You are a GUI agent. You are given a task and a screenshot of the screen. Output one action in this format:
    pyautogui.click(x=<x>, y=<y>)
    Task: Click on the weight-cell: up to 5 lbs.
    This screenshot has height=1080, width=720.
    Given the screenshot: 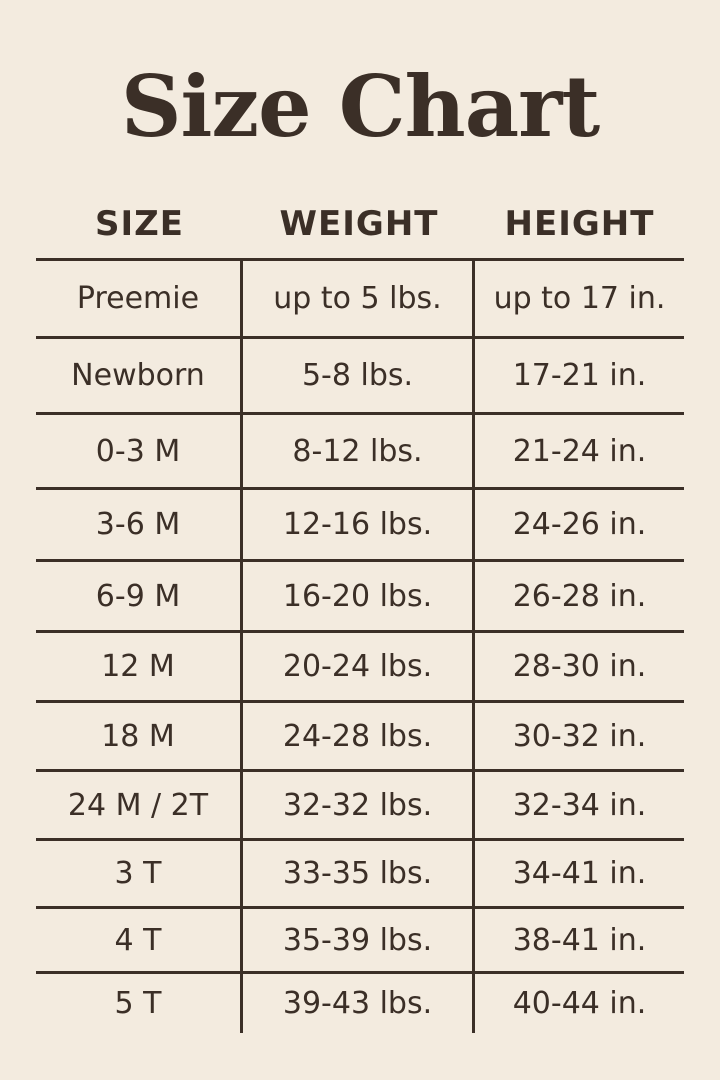 What is the action you would take?
    pyautogui.click(x=359, y=298)
    